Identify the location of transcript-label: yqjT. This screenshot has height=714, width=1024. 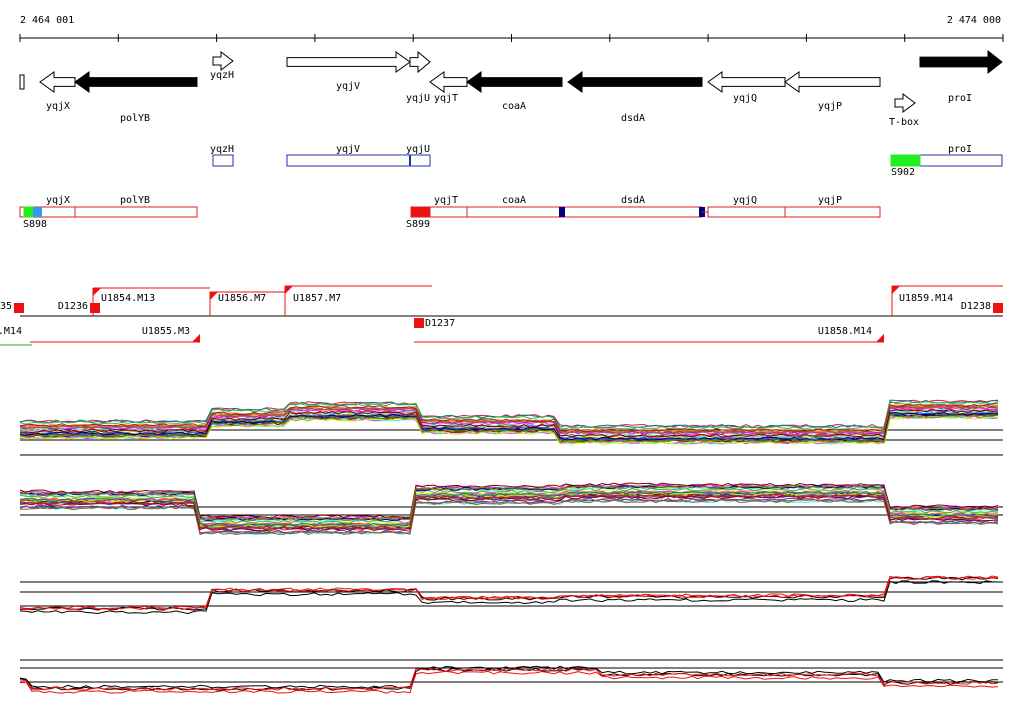
(446, 200).